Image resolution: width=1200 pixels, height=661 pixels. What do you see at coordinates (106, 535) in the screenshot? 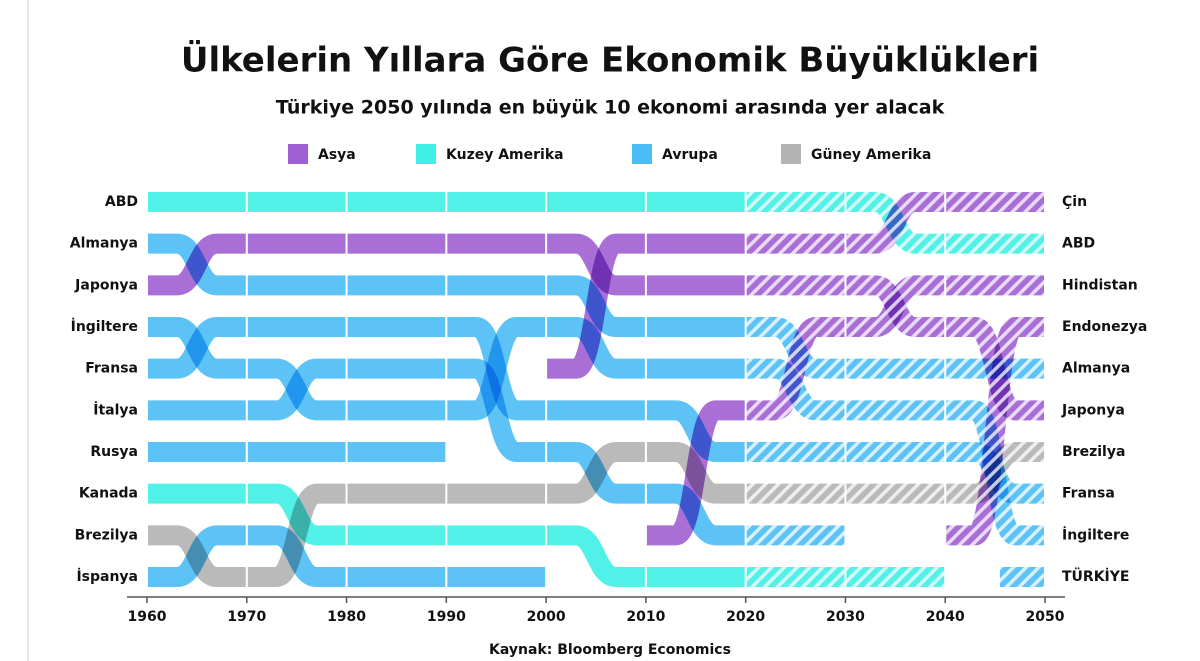
I see `left-label: Brezilya` at bounding box center [106, 535].